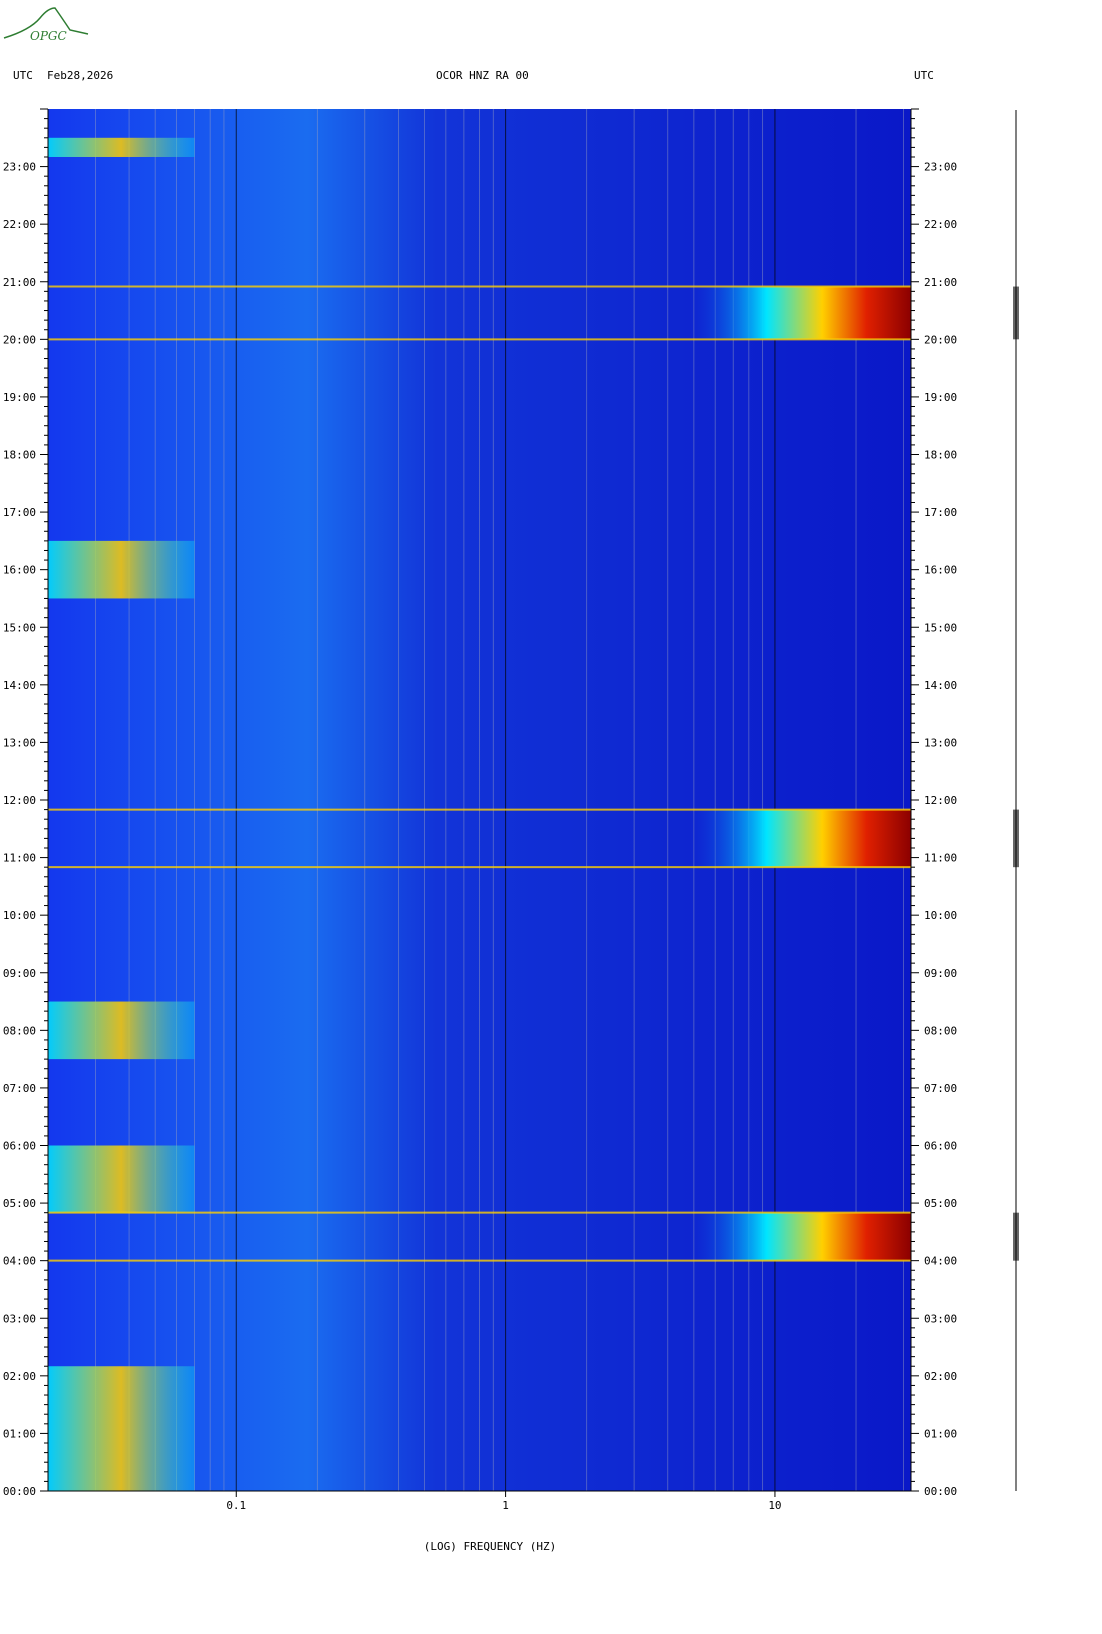  I want to click on y-tick-label-left: 15:00, so click(19, 627).